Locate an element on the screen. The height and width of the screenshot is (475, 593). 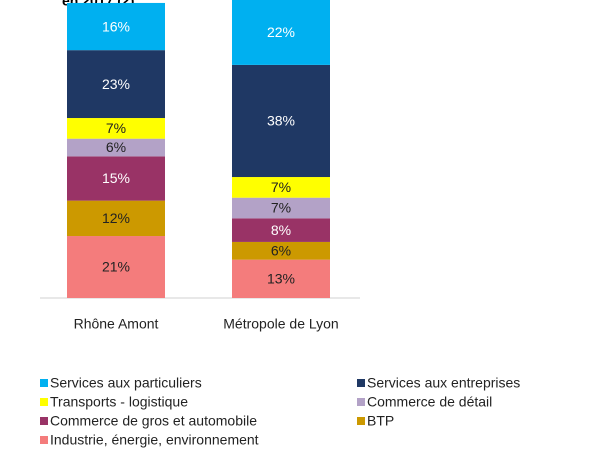
data-label: 16% is located at coordinates (116, 26).